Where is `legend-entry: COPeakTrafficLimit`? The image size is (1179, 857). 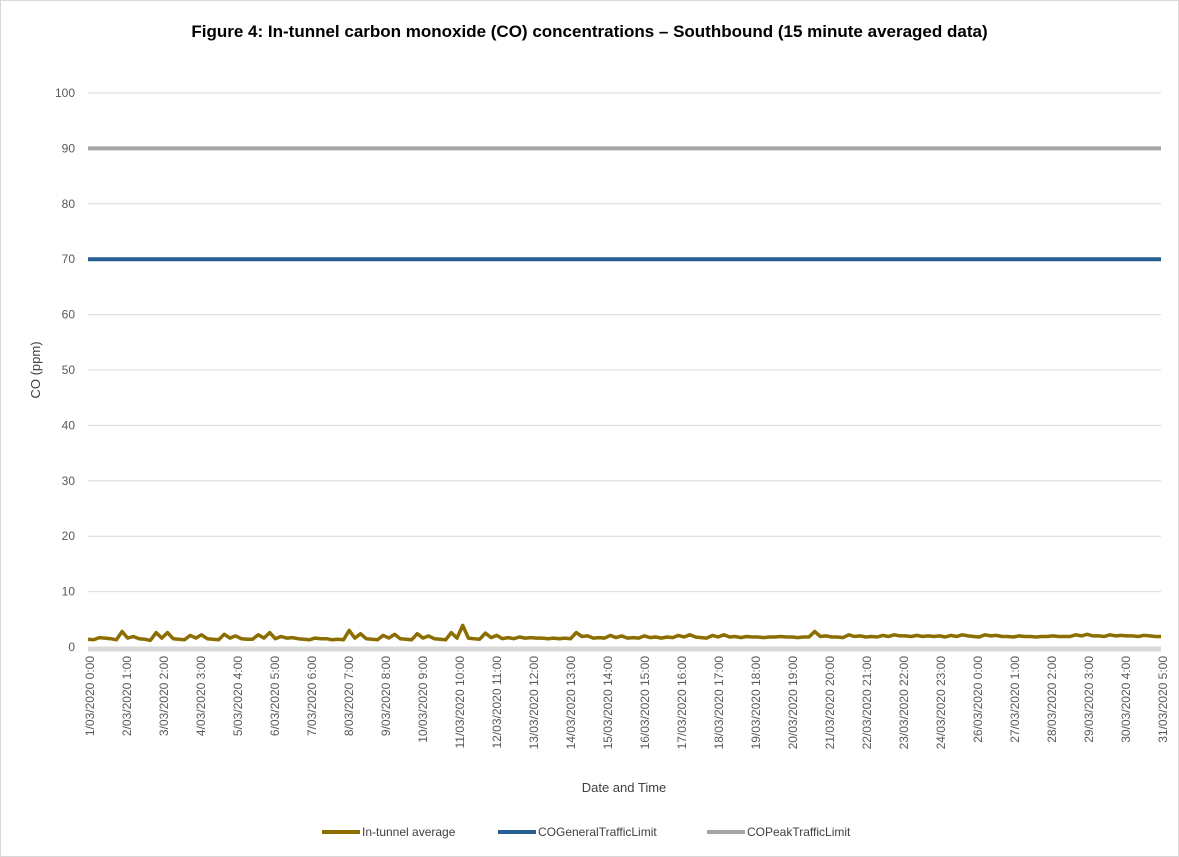
legend-entry: COPeakTrafficLimit is located at coordinates (799, 832).